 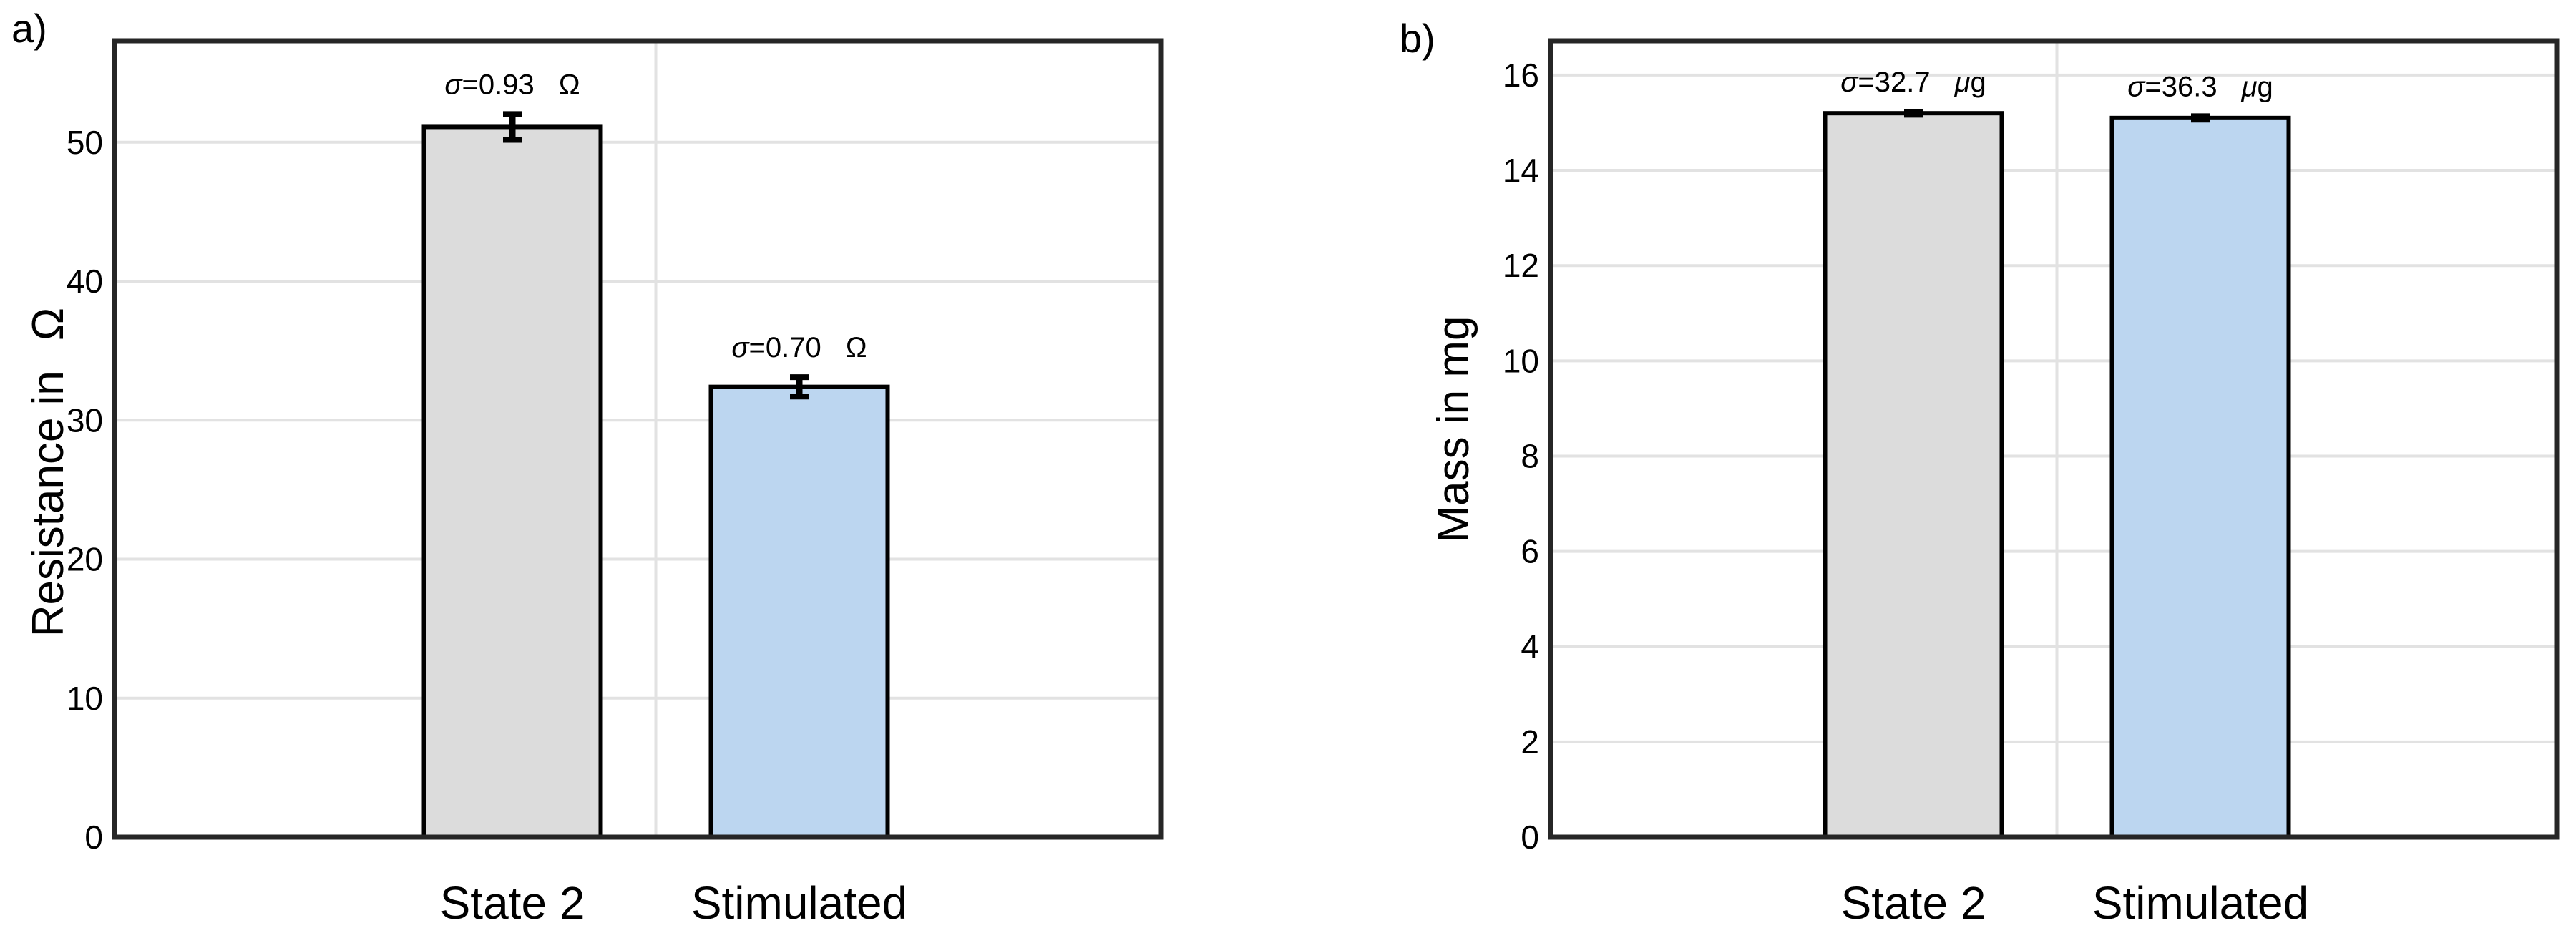 I want to click on y-tick-label: 30, so click(x=85, y=420).